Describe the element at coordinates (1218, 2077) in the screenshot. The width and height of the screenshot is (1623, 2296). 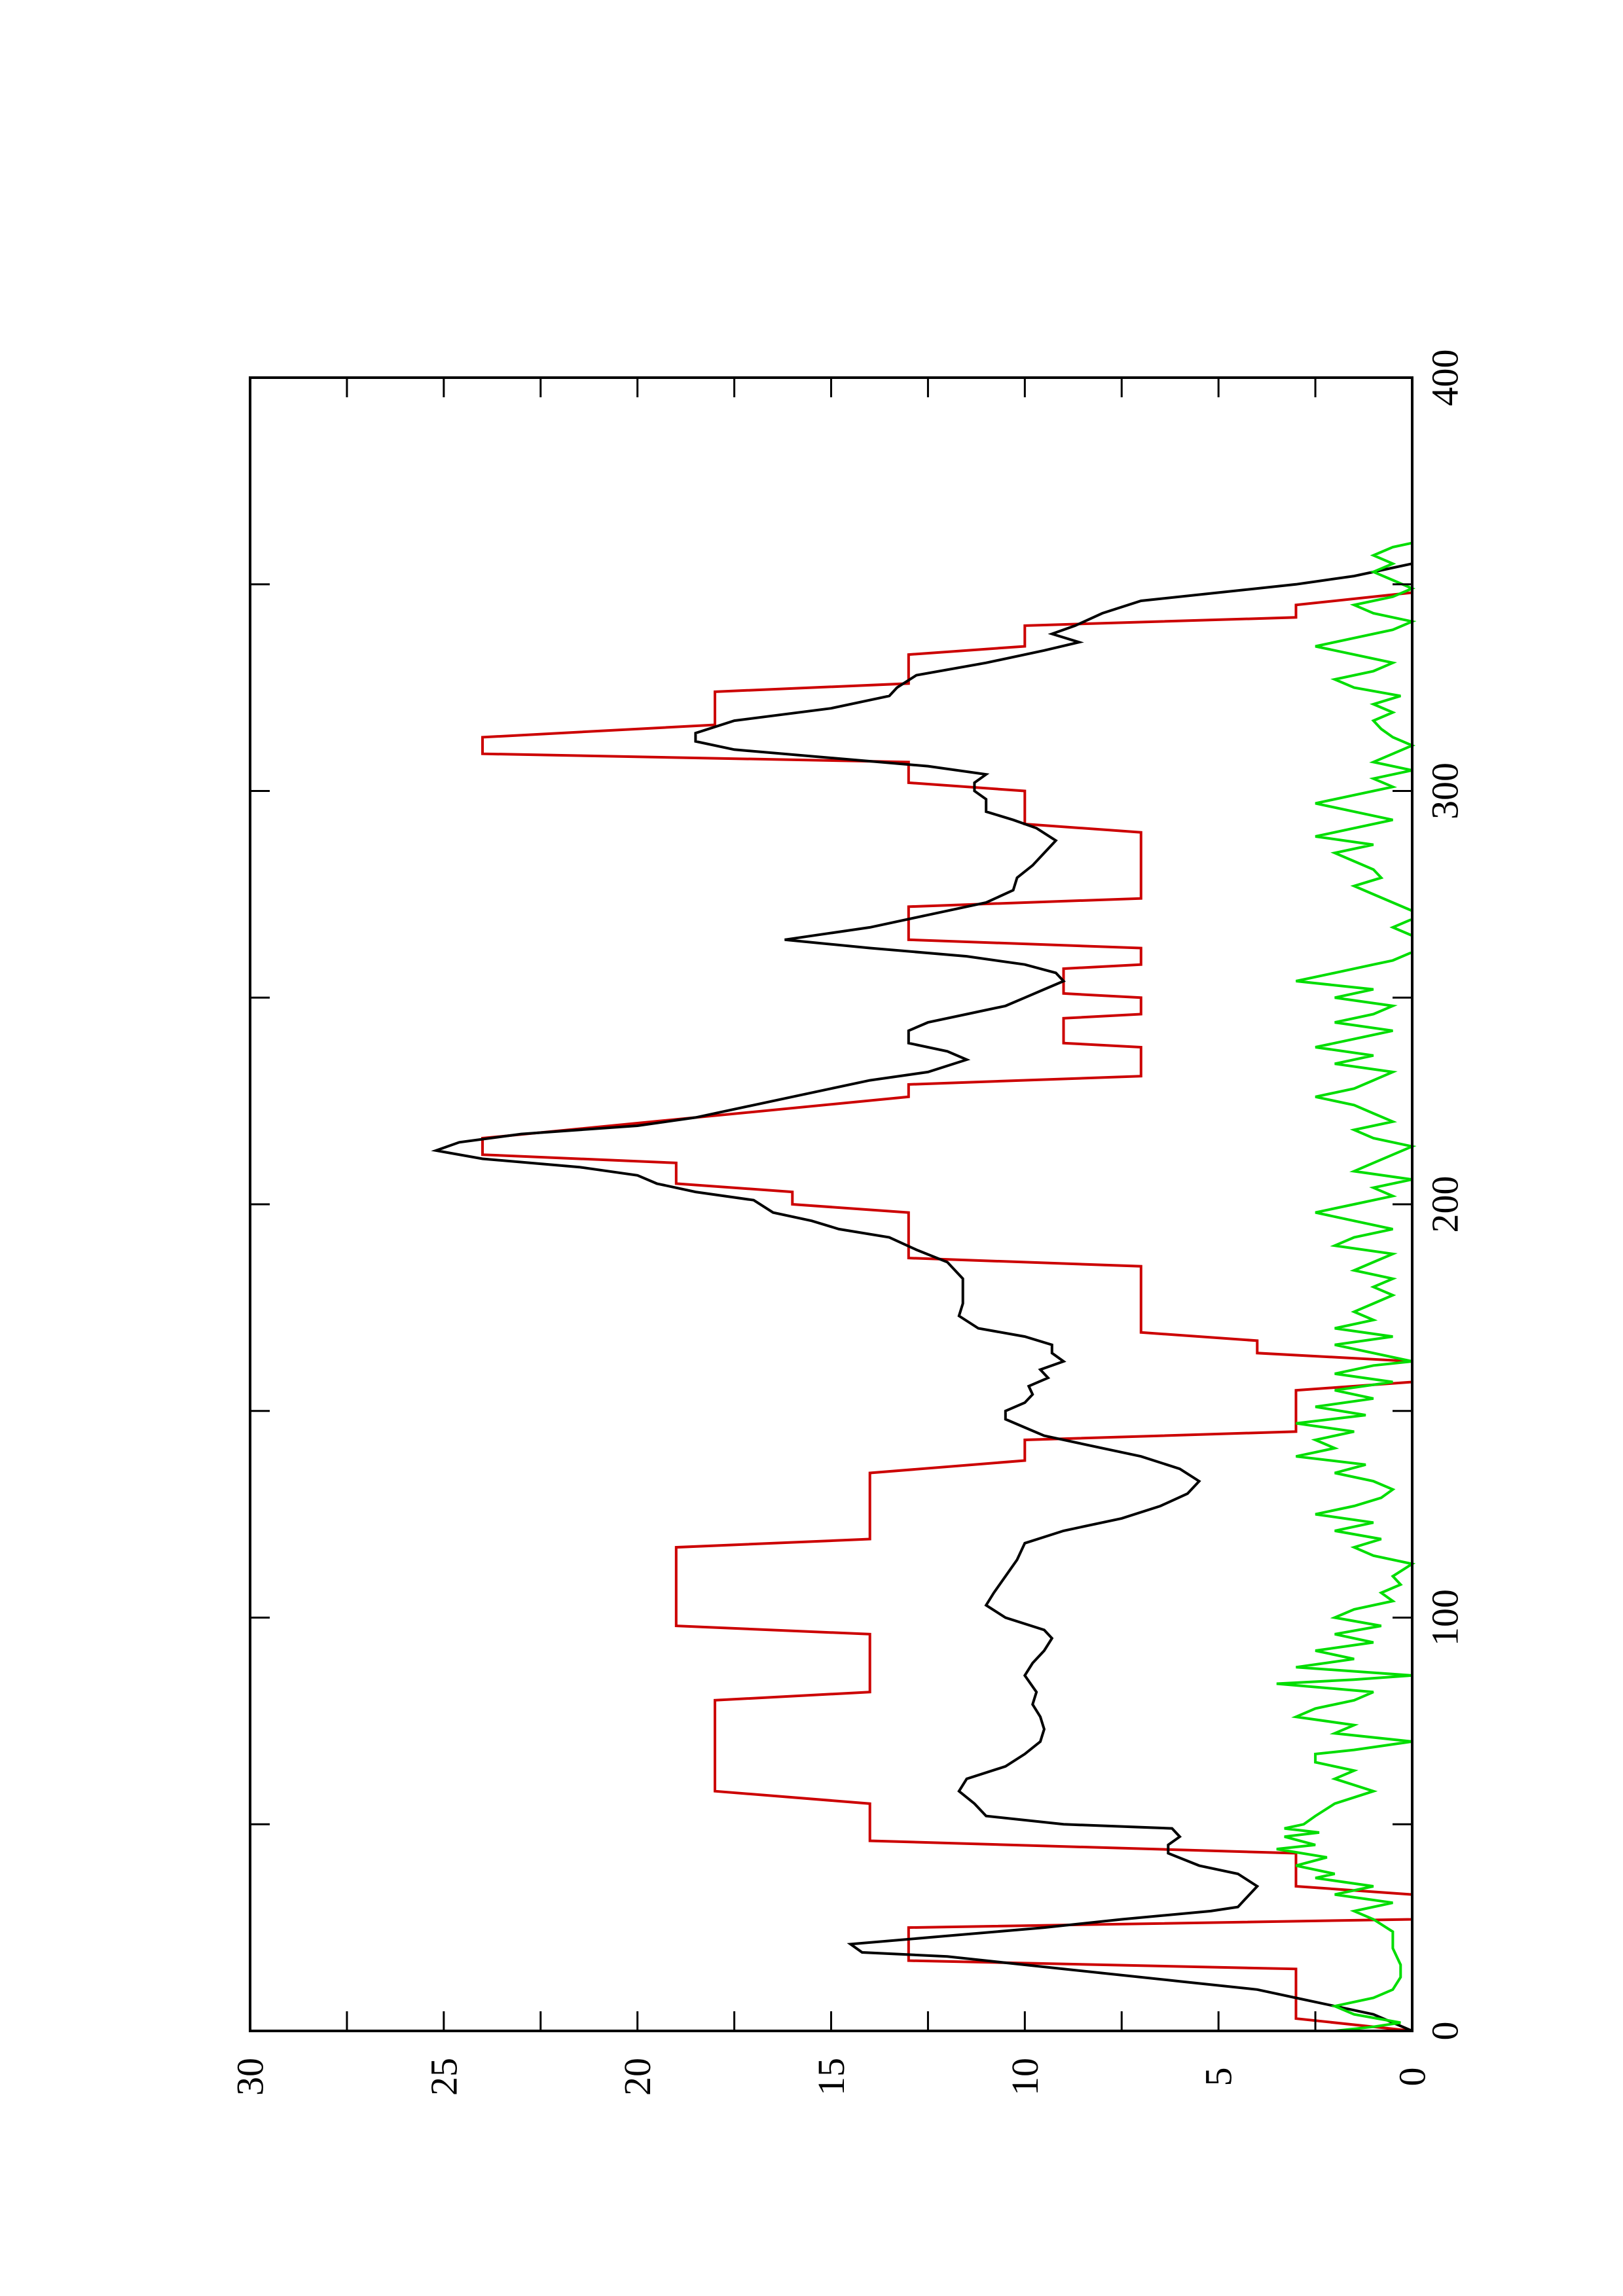
I see `y-tick-label: 5` at that location.